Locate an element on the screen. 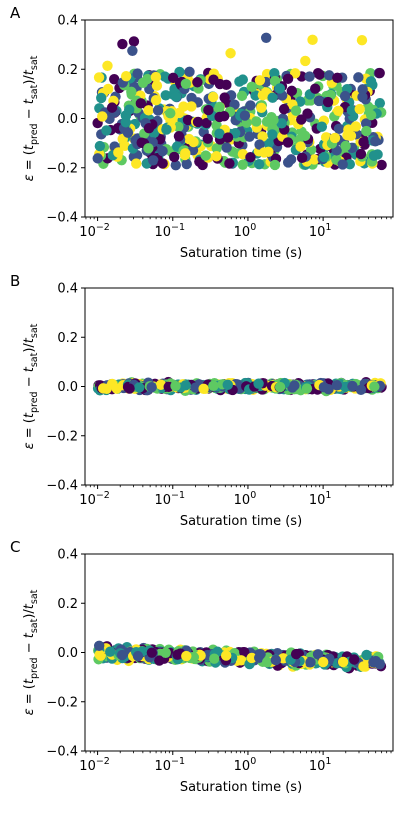  y-tick-label: −0.4 is located at coordinates (62, 218).